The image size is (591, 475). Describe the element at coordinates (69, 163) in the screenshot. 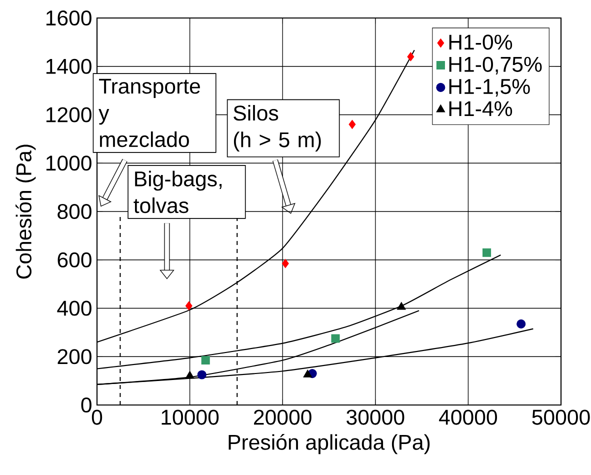

I see `y-tick-label: 1000` at that location.